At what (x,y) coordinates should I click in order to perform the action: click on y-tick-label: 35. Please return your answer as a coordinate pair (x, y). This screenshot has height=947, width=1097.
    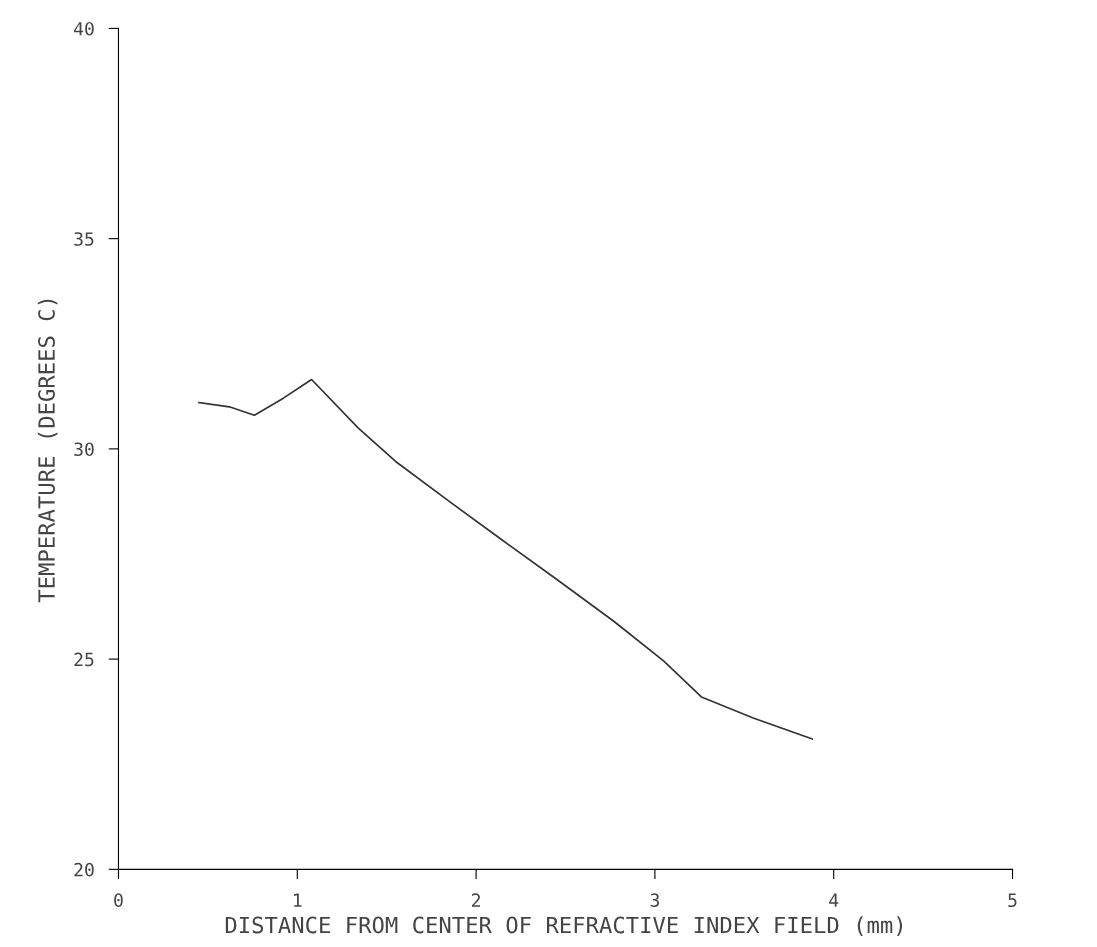
    Looking at the image, I should click on (84, 239).